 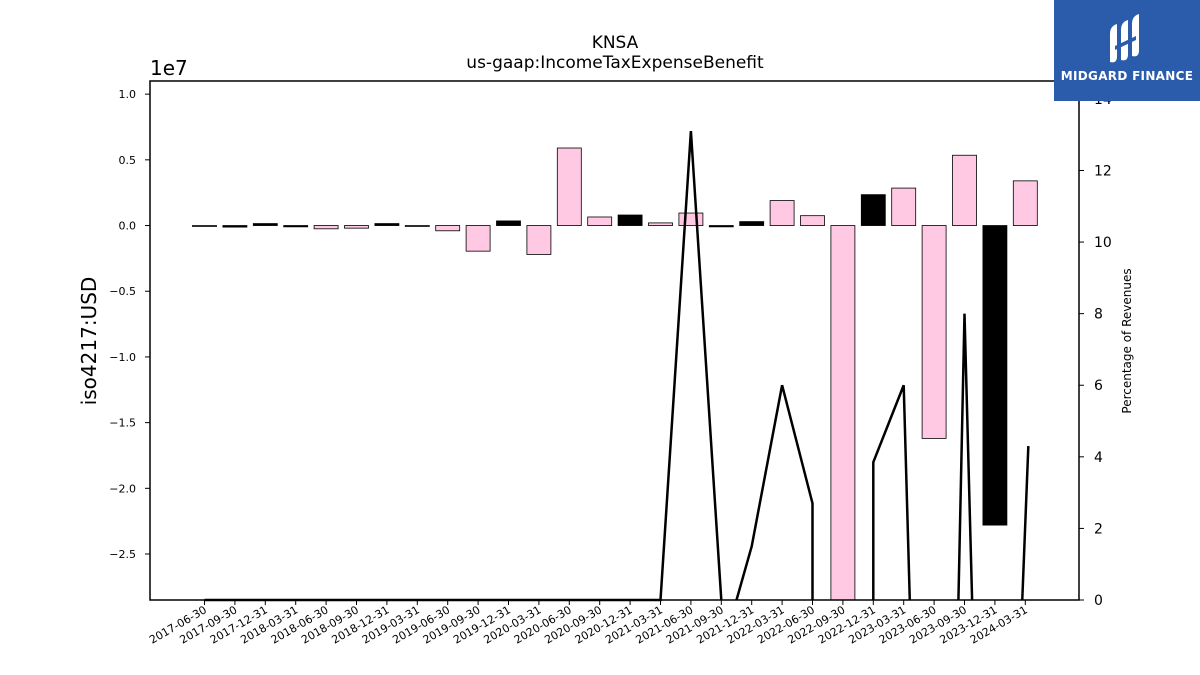 I want to click on y-tick-label: 1.0, so click(x=128, y=94).